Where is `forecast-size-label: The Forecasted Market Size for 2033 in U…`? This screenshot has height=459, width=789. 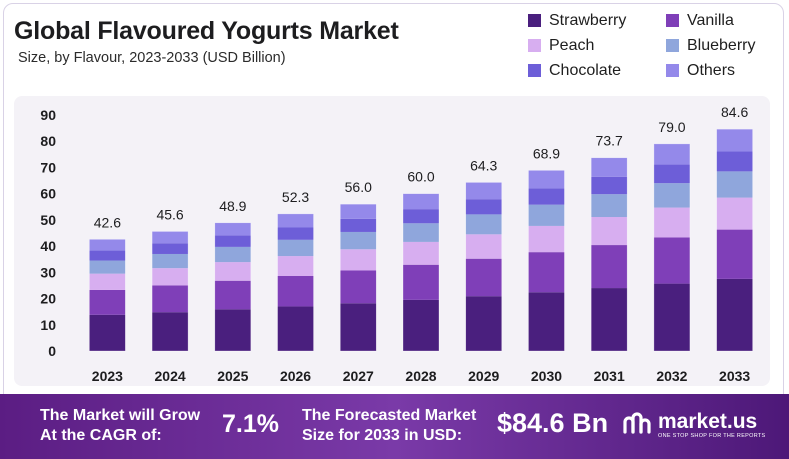 forecast-size-label: The Forecasted Market Size for 2033 in U… is located at coordinates (389, 425).